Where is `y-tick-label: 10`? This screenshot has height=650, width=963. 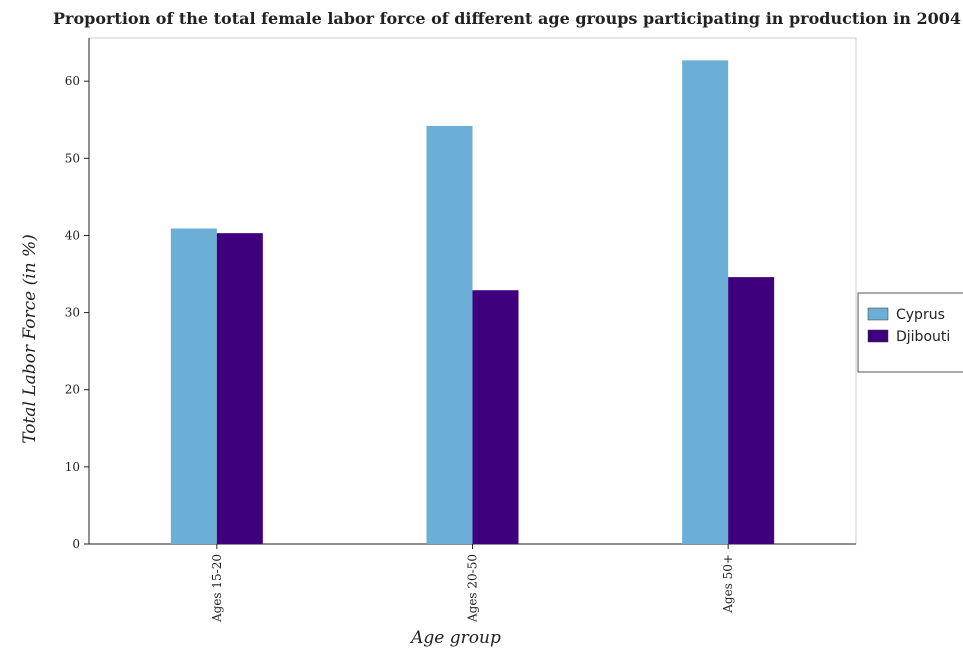
y-tick-label: 10 is located at coordinates (72, 467).